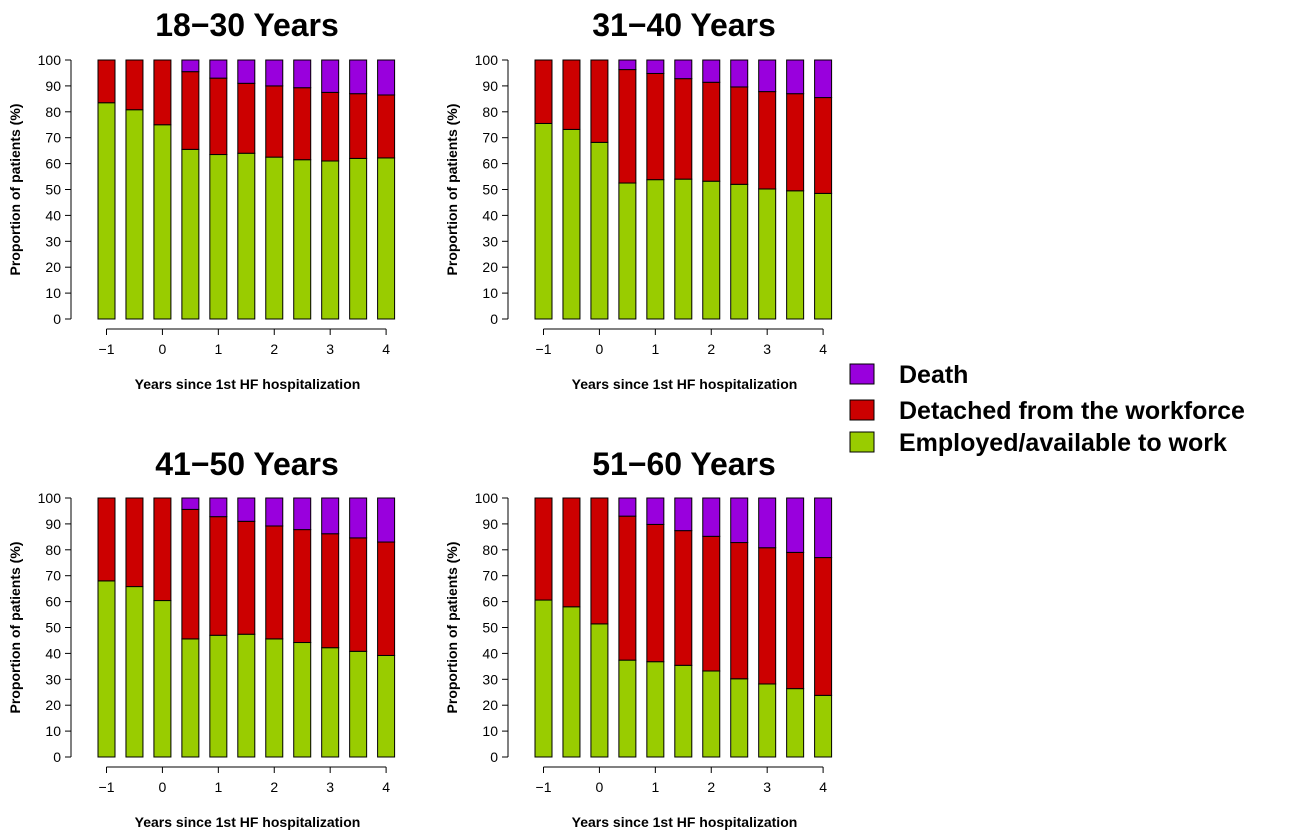 This screenshot has width=1303, height=836. What do you see at coordinates (1072, 411) in the screenshot?
I see `legend-label: Detached from the workforce` at bounding box center [1072, 411].